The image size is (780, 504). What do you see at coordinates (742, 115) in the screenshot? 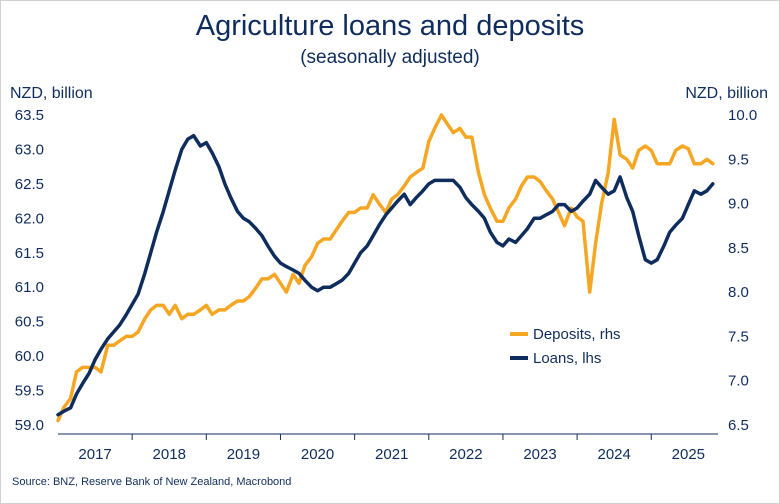
I see `y-right-tick-label: 10.0` at bounding box center [742, 115].